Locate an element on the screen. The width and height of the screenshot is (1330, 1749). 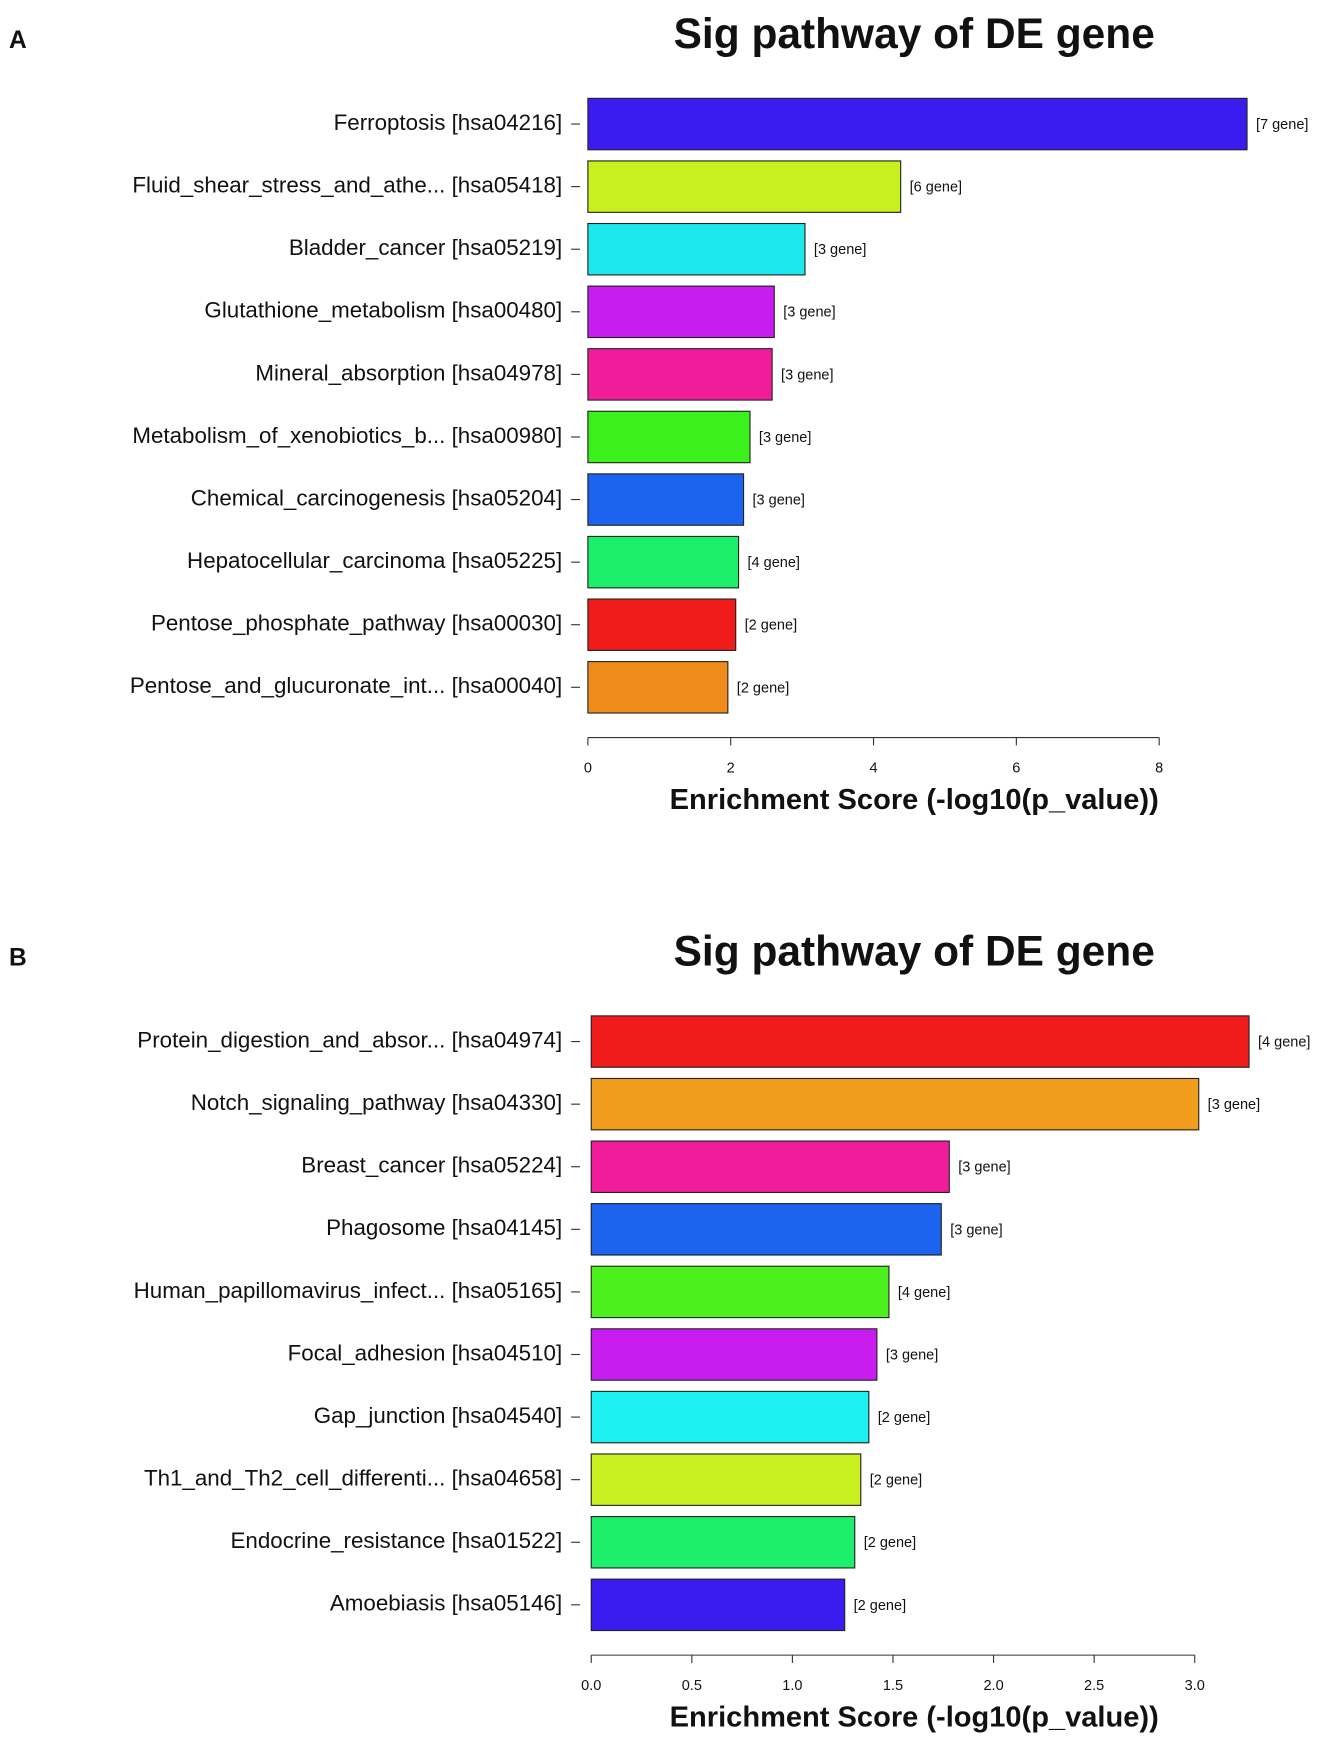
category-label: Mineral_absorption [hsa04978] is located at coordinates (408, 372).